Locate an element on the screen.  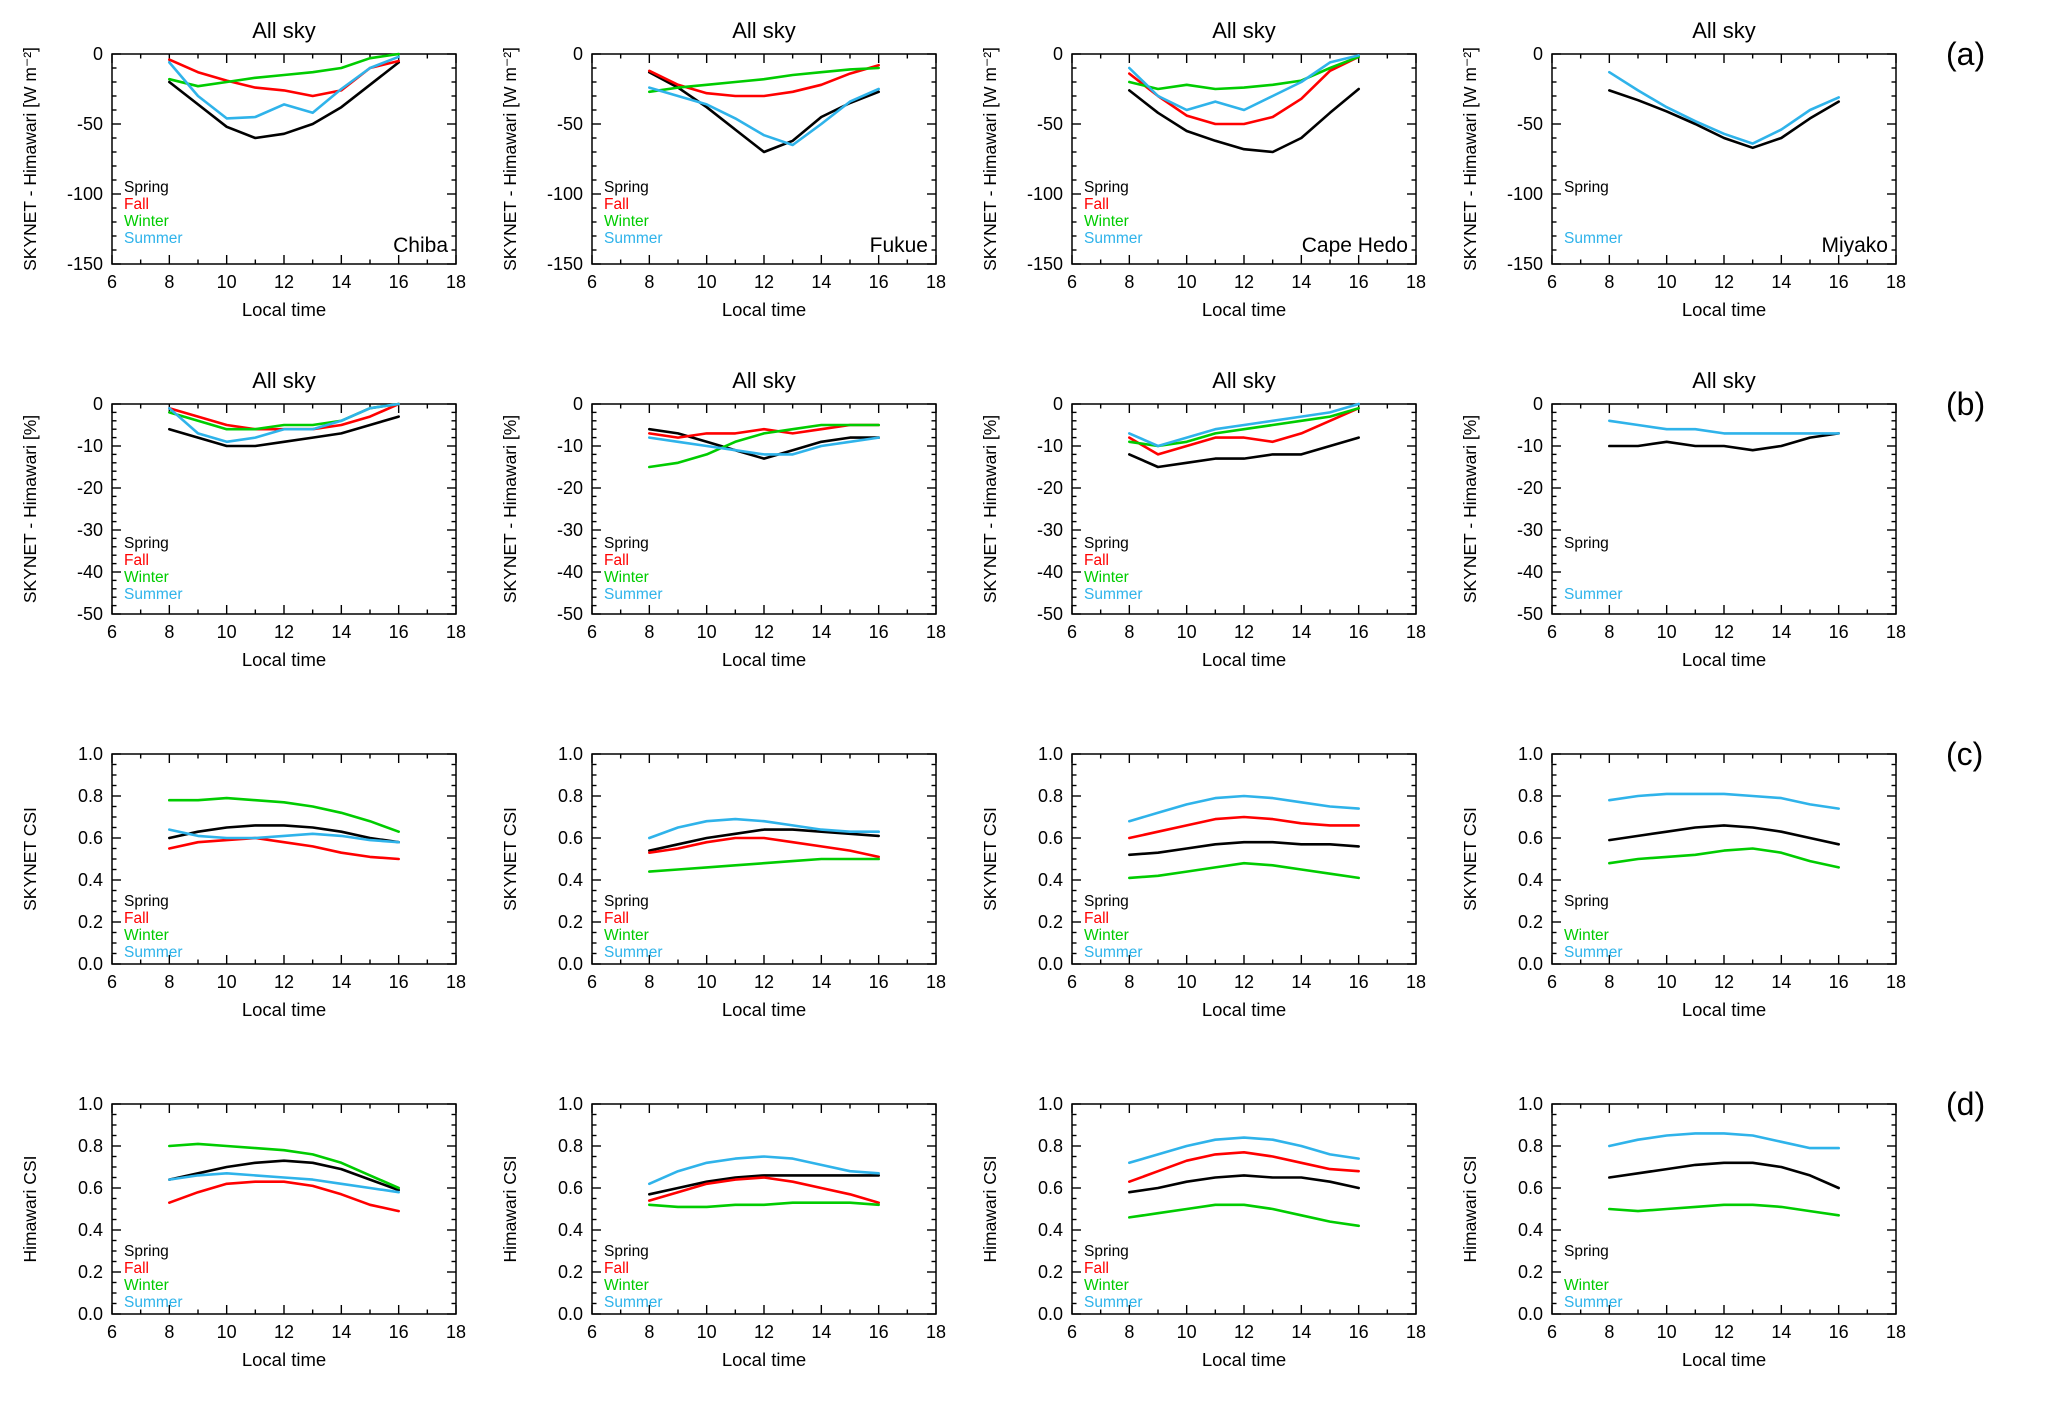
y-tick-label: 0.2 is located at coordinates (1050, 1272).